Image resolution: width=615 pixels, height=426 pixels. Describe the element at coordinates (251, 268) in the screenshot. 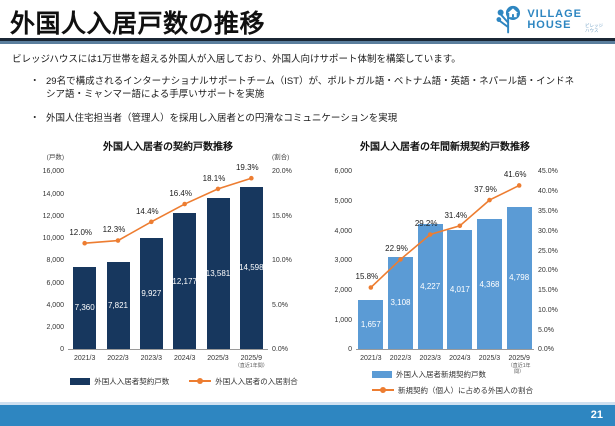

I see `bar-value-label: 14,598` at that location.